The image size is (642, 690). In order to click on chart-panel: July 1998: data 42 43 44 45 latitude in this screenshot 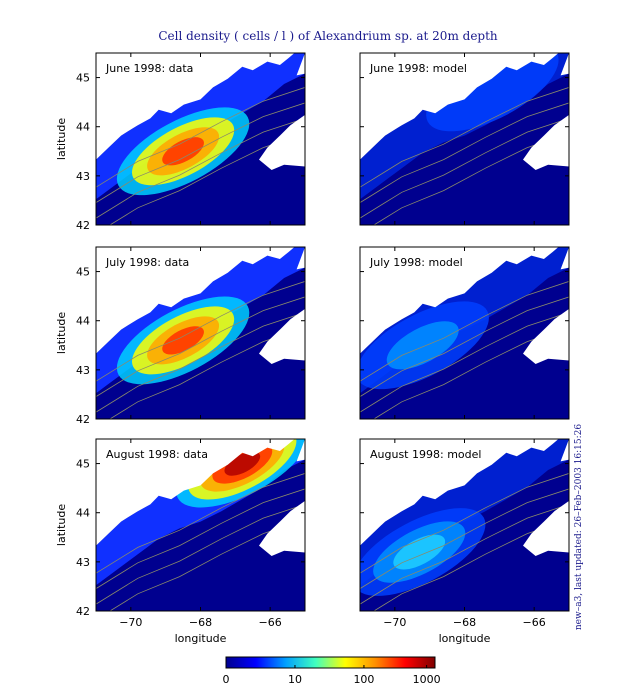, I will do `click(180, 336)`.